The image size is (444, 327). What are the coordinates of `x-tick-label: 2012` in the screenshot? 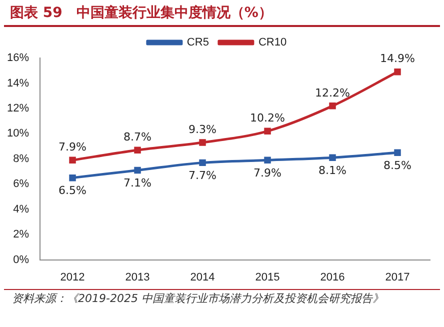 It's located at (72, 277).